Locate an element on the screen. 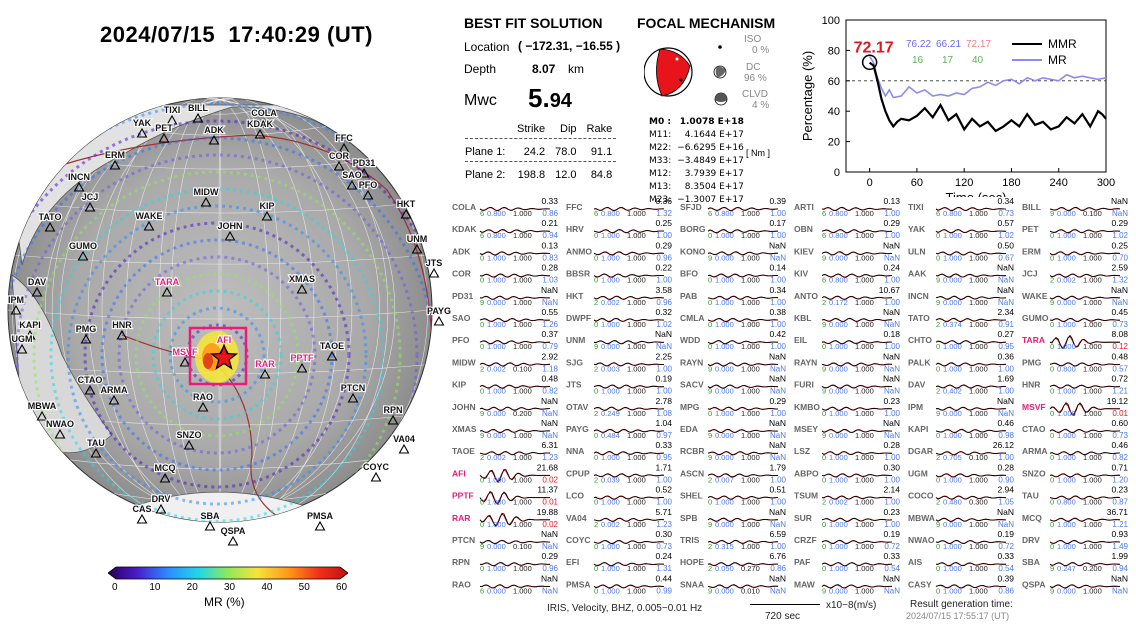  legend-value-bottom: 17 is located at coordinates (948, 60).